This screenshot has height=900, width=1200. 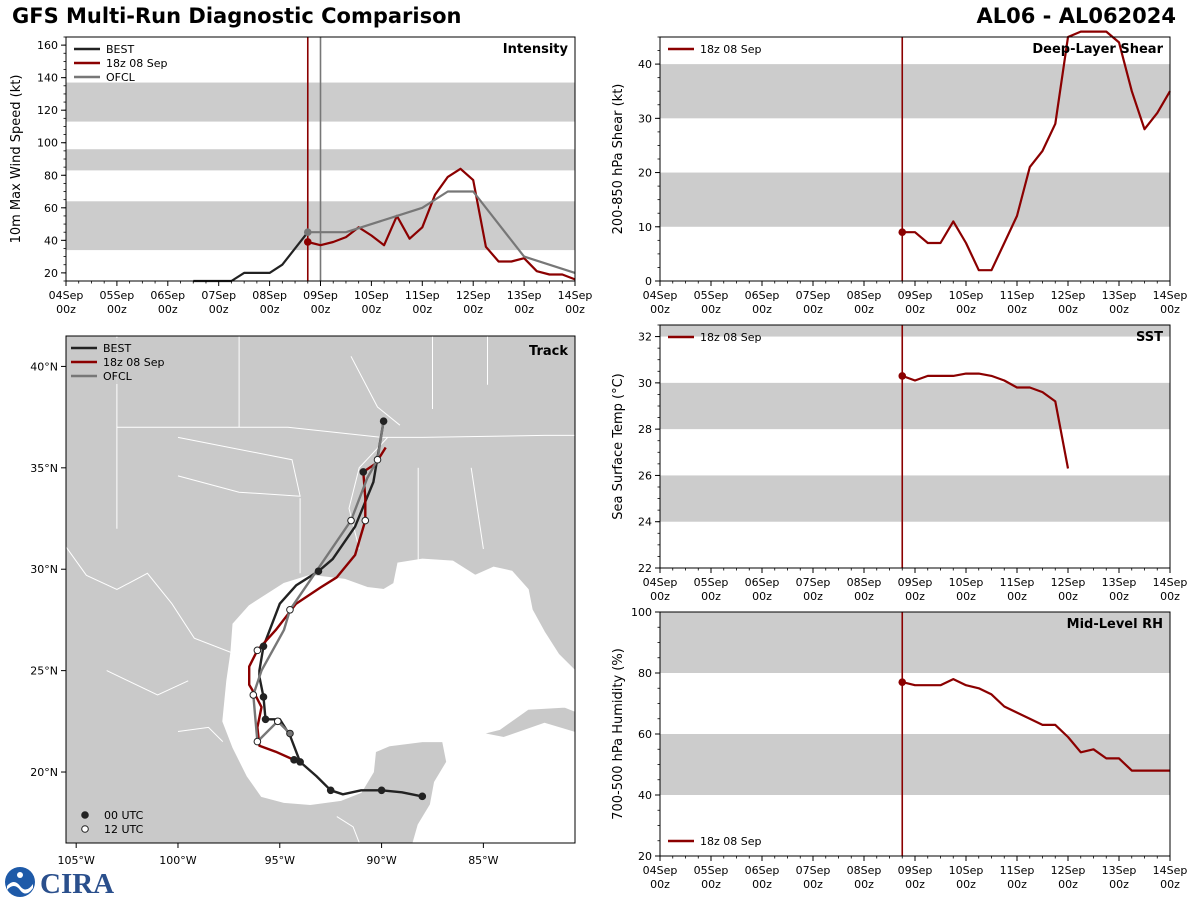 I want to click on track-line-best, so click(x=340, y=609).